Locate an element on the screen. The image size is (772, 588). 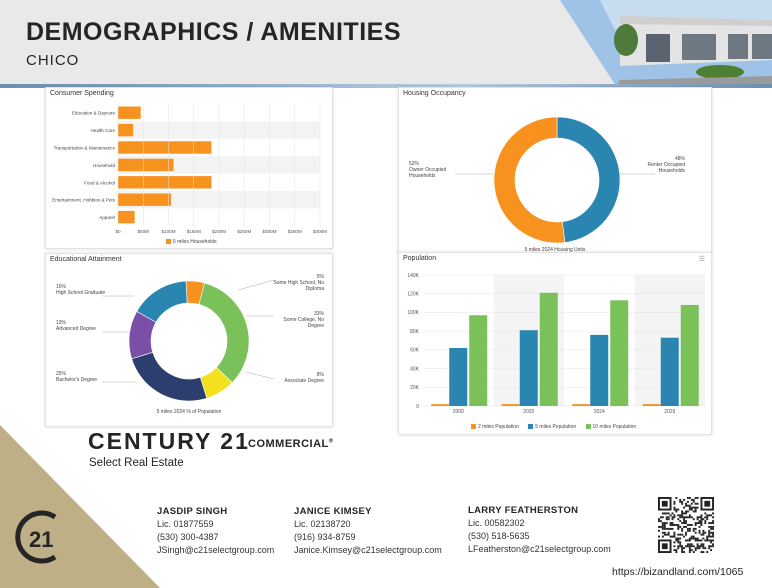
category-label: Food & Alcohol is located at coordinates (99, 182).